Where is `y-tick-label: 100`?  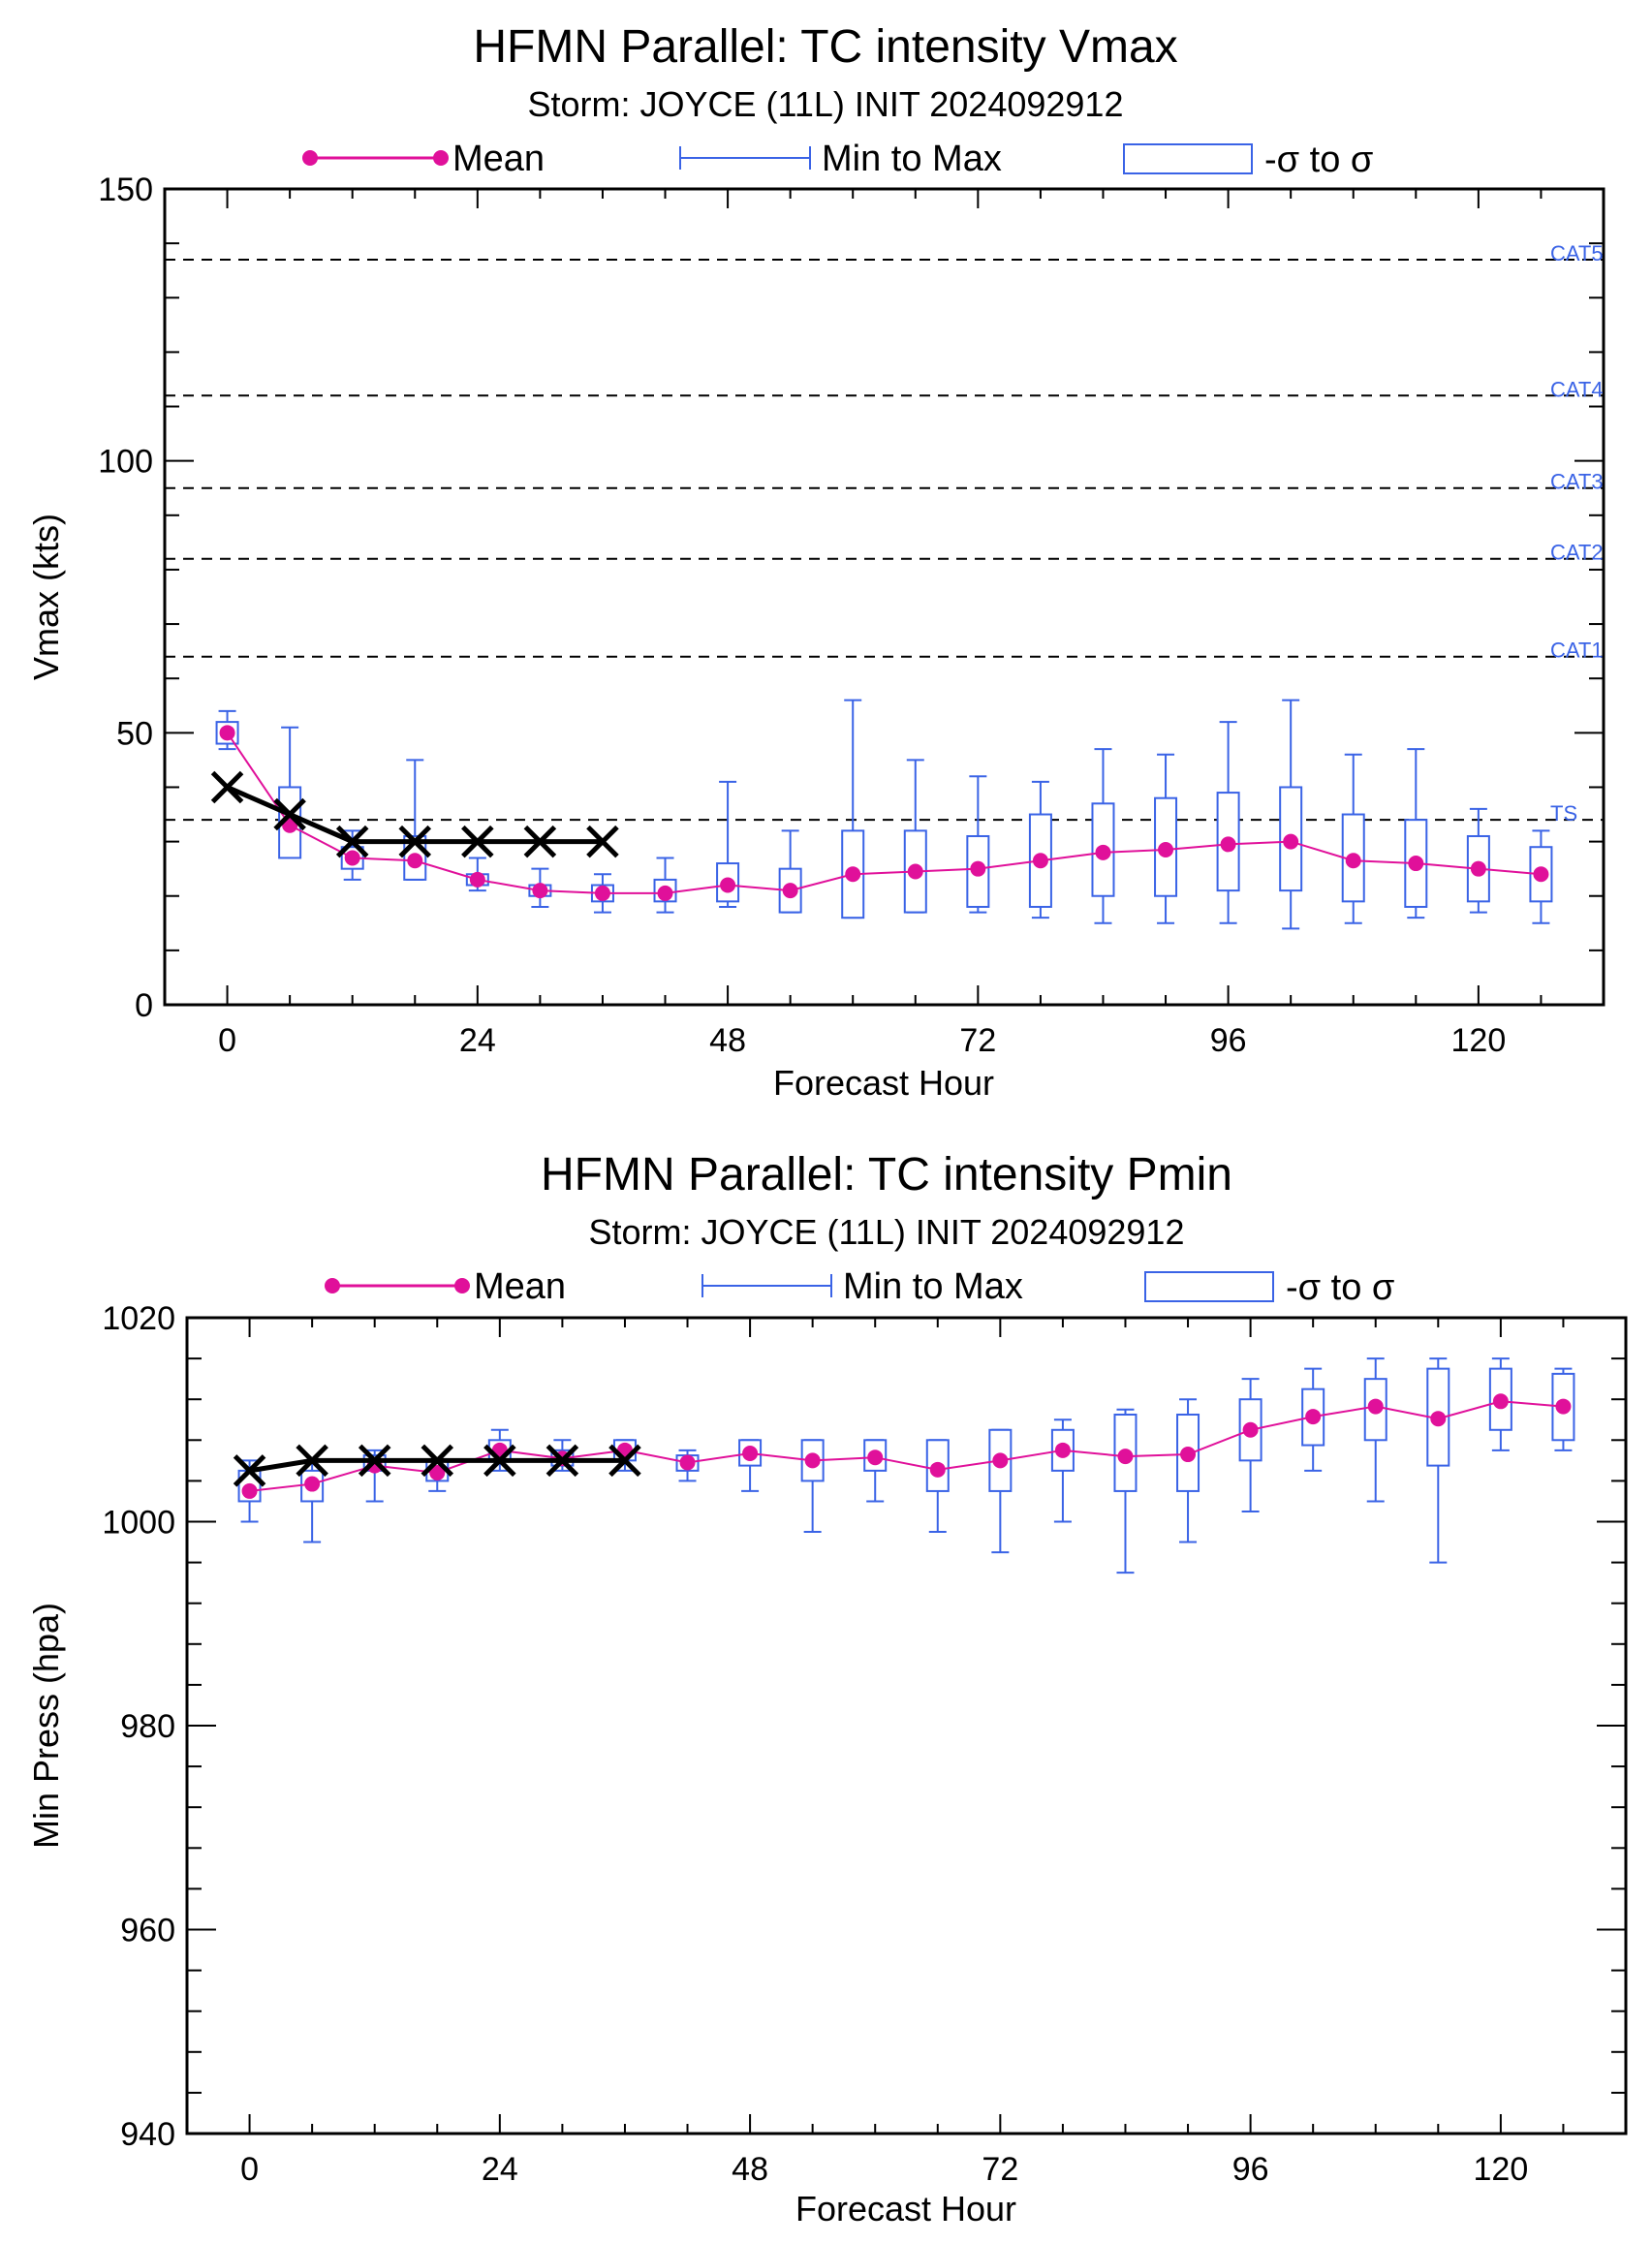 y-tick-label: 100 is located at coordinates (125, 462).